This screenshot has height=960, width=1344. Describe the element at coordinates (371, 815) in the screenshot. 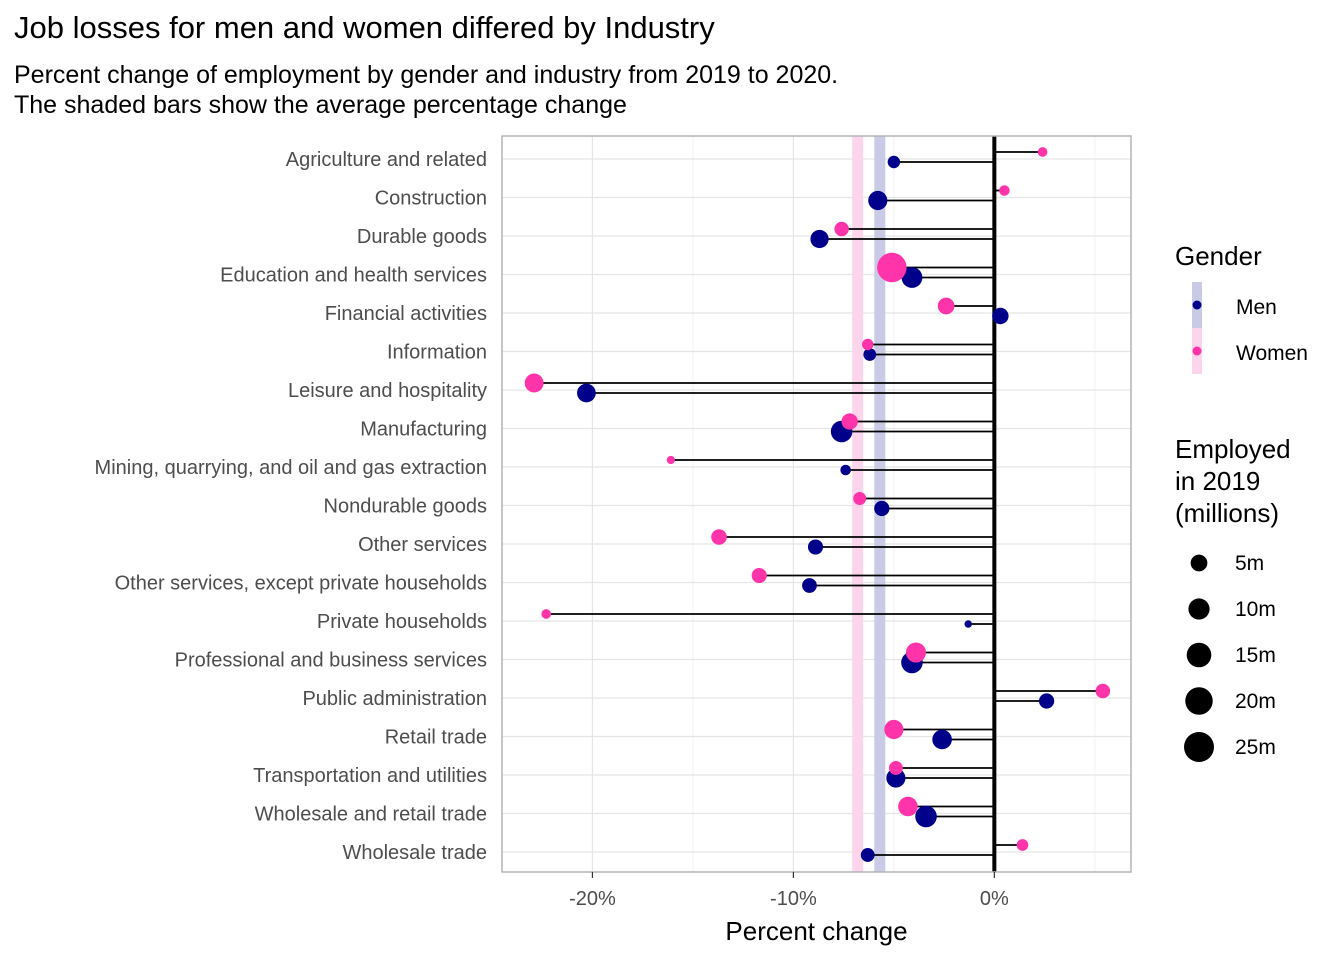

I see `y-tick-label: Wholesale and retail trade` at that location.